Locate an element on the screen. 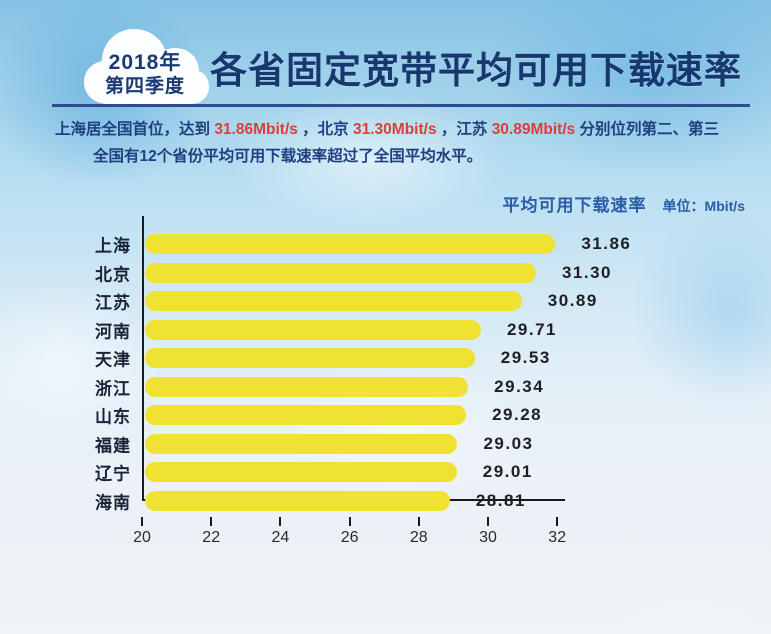 This screenshot has width=771, height=634. province-label: 浙江 is located at coordinates (113, 389).